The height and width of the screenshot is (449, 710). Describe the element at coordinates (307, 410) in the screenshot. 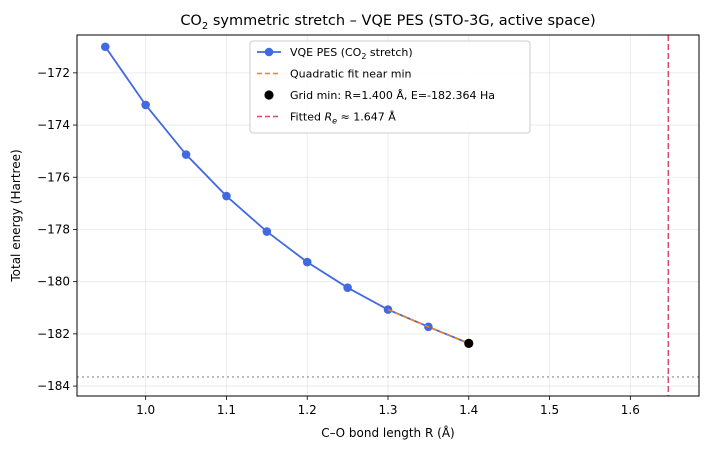

I see `x-tick-label: 1.2` at that location.